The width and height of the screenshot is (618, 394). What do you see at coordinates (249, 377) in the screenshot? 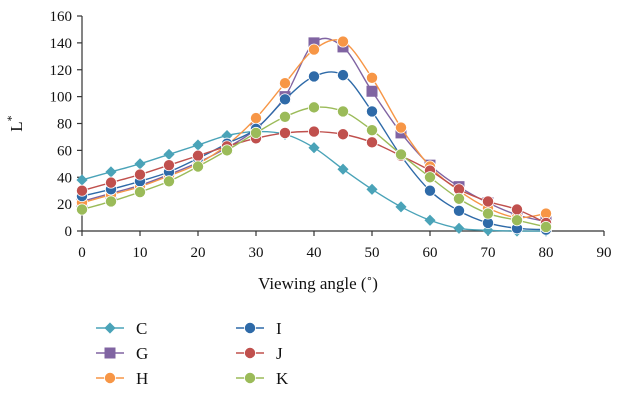
I see `legend-marker-k` at bounding box center [249, 377].